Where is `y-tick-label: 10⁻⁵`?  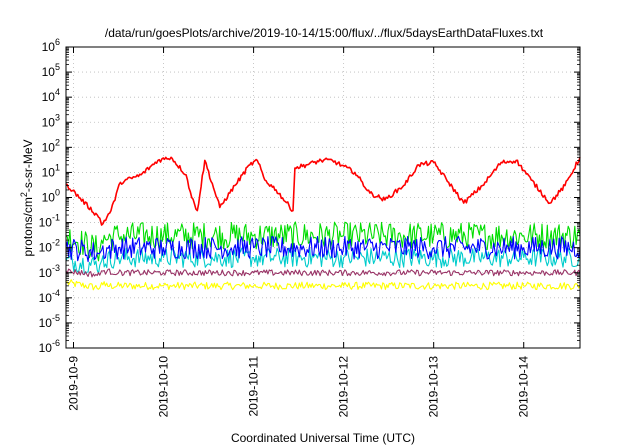 y-tick-label: 10⁻⁵ is located at coordinates (49, 321).